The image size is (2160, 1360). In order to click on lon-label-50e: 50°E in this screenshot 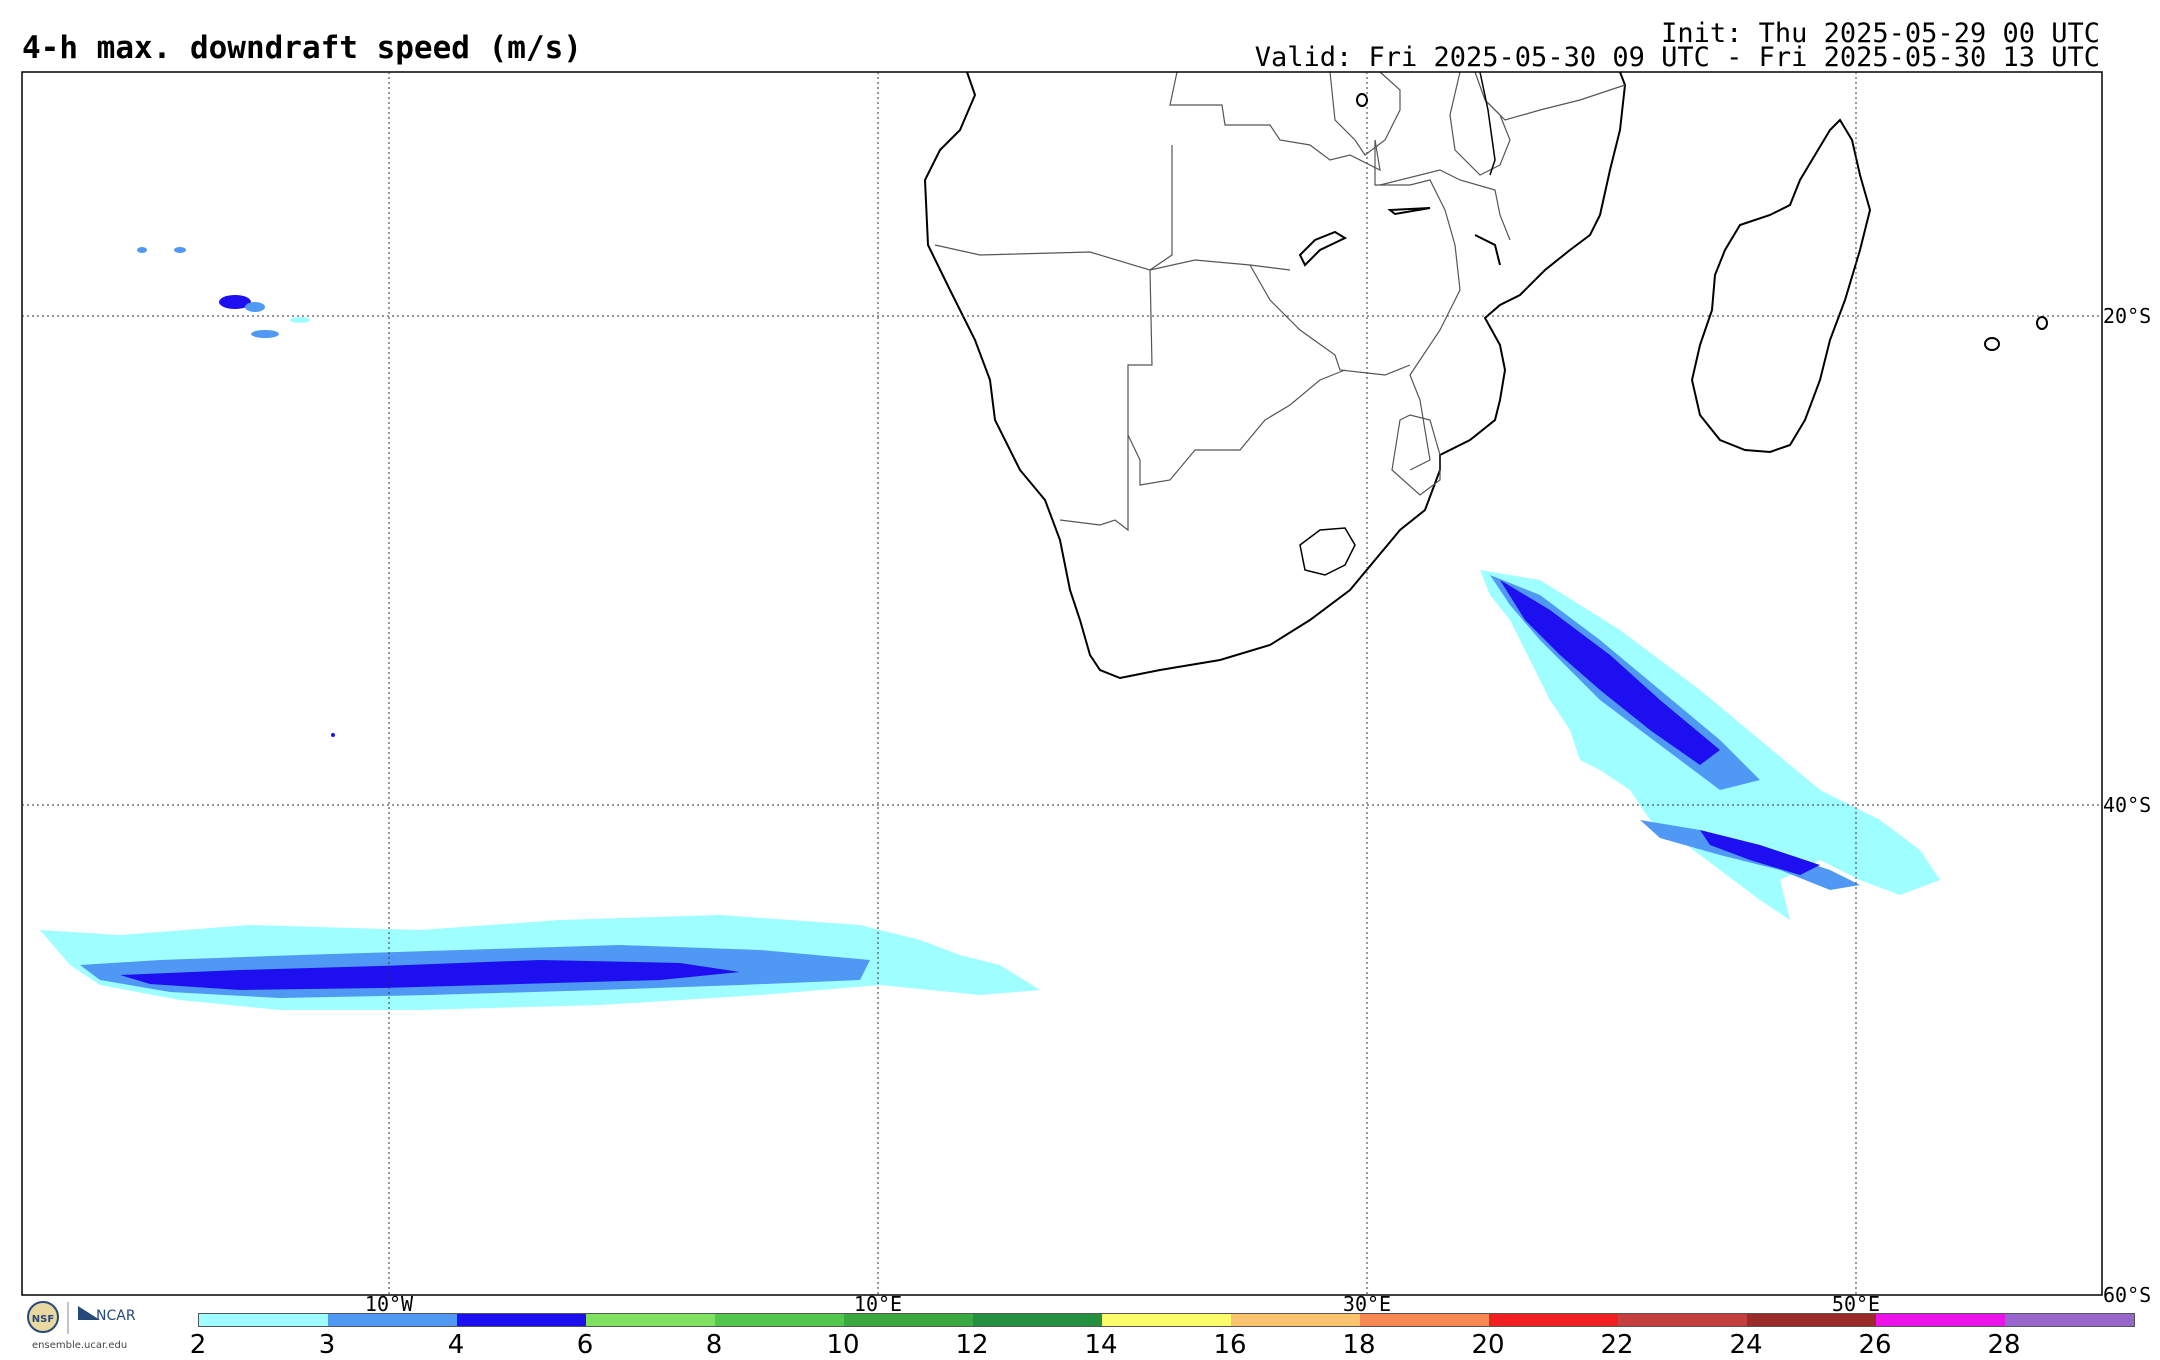, I will do `click(1856, 1304)`.